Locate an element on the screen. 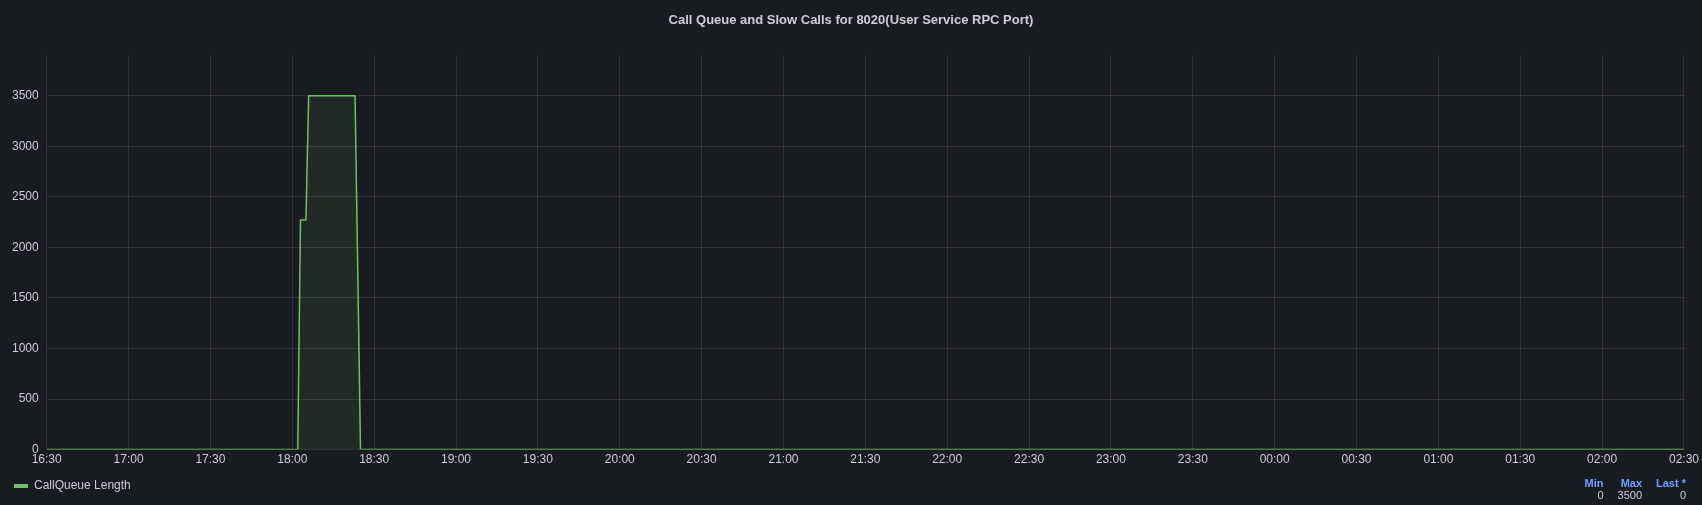 The height and width of the screenshot is (505, 1702). x-tick-label: 00:30 is located at coordinates (1356, 459).